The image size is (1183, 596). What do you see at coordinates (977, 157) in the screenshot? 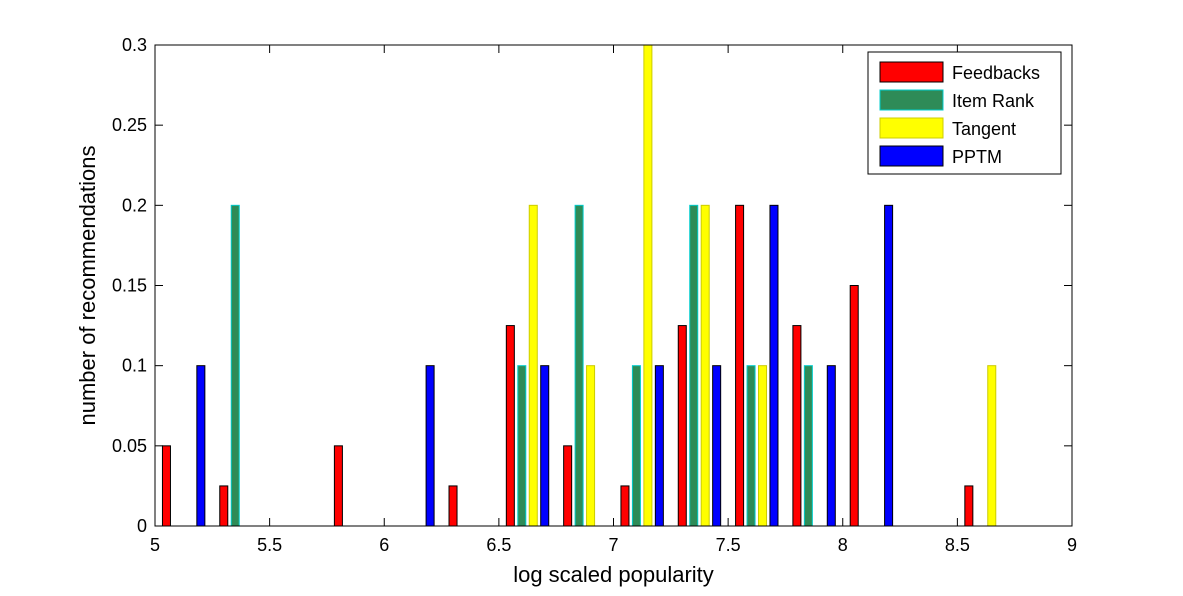
I see `legend-label-pptm: PPTM` at bounding box center [977, 157].